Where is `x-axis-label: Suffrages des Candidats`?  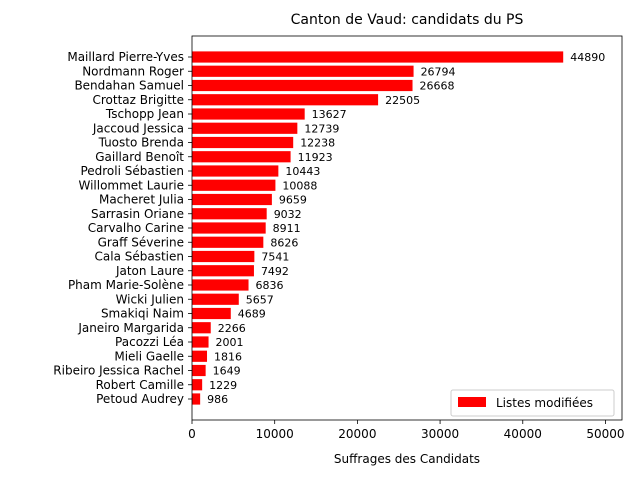
x-axis-label: Suffrages des Candidats is located at coordinates (407, 459).